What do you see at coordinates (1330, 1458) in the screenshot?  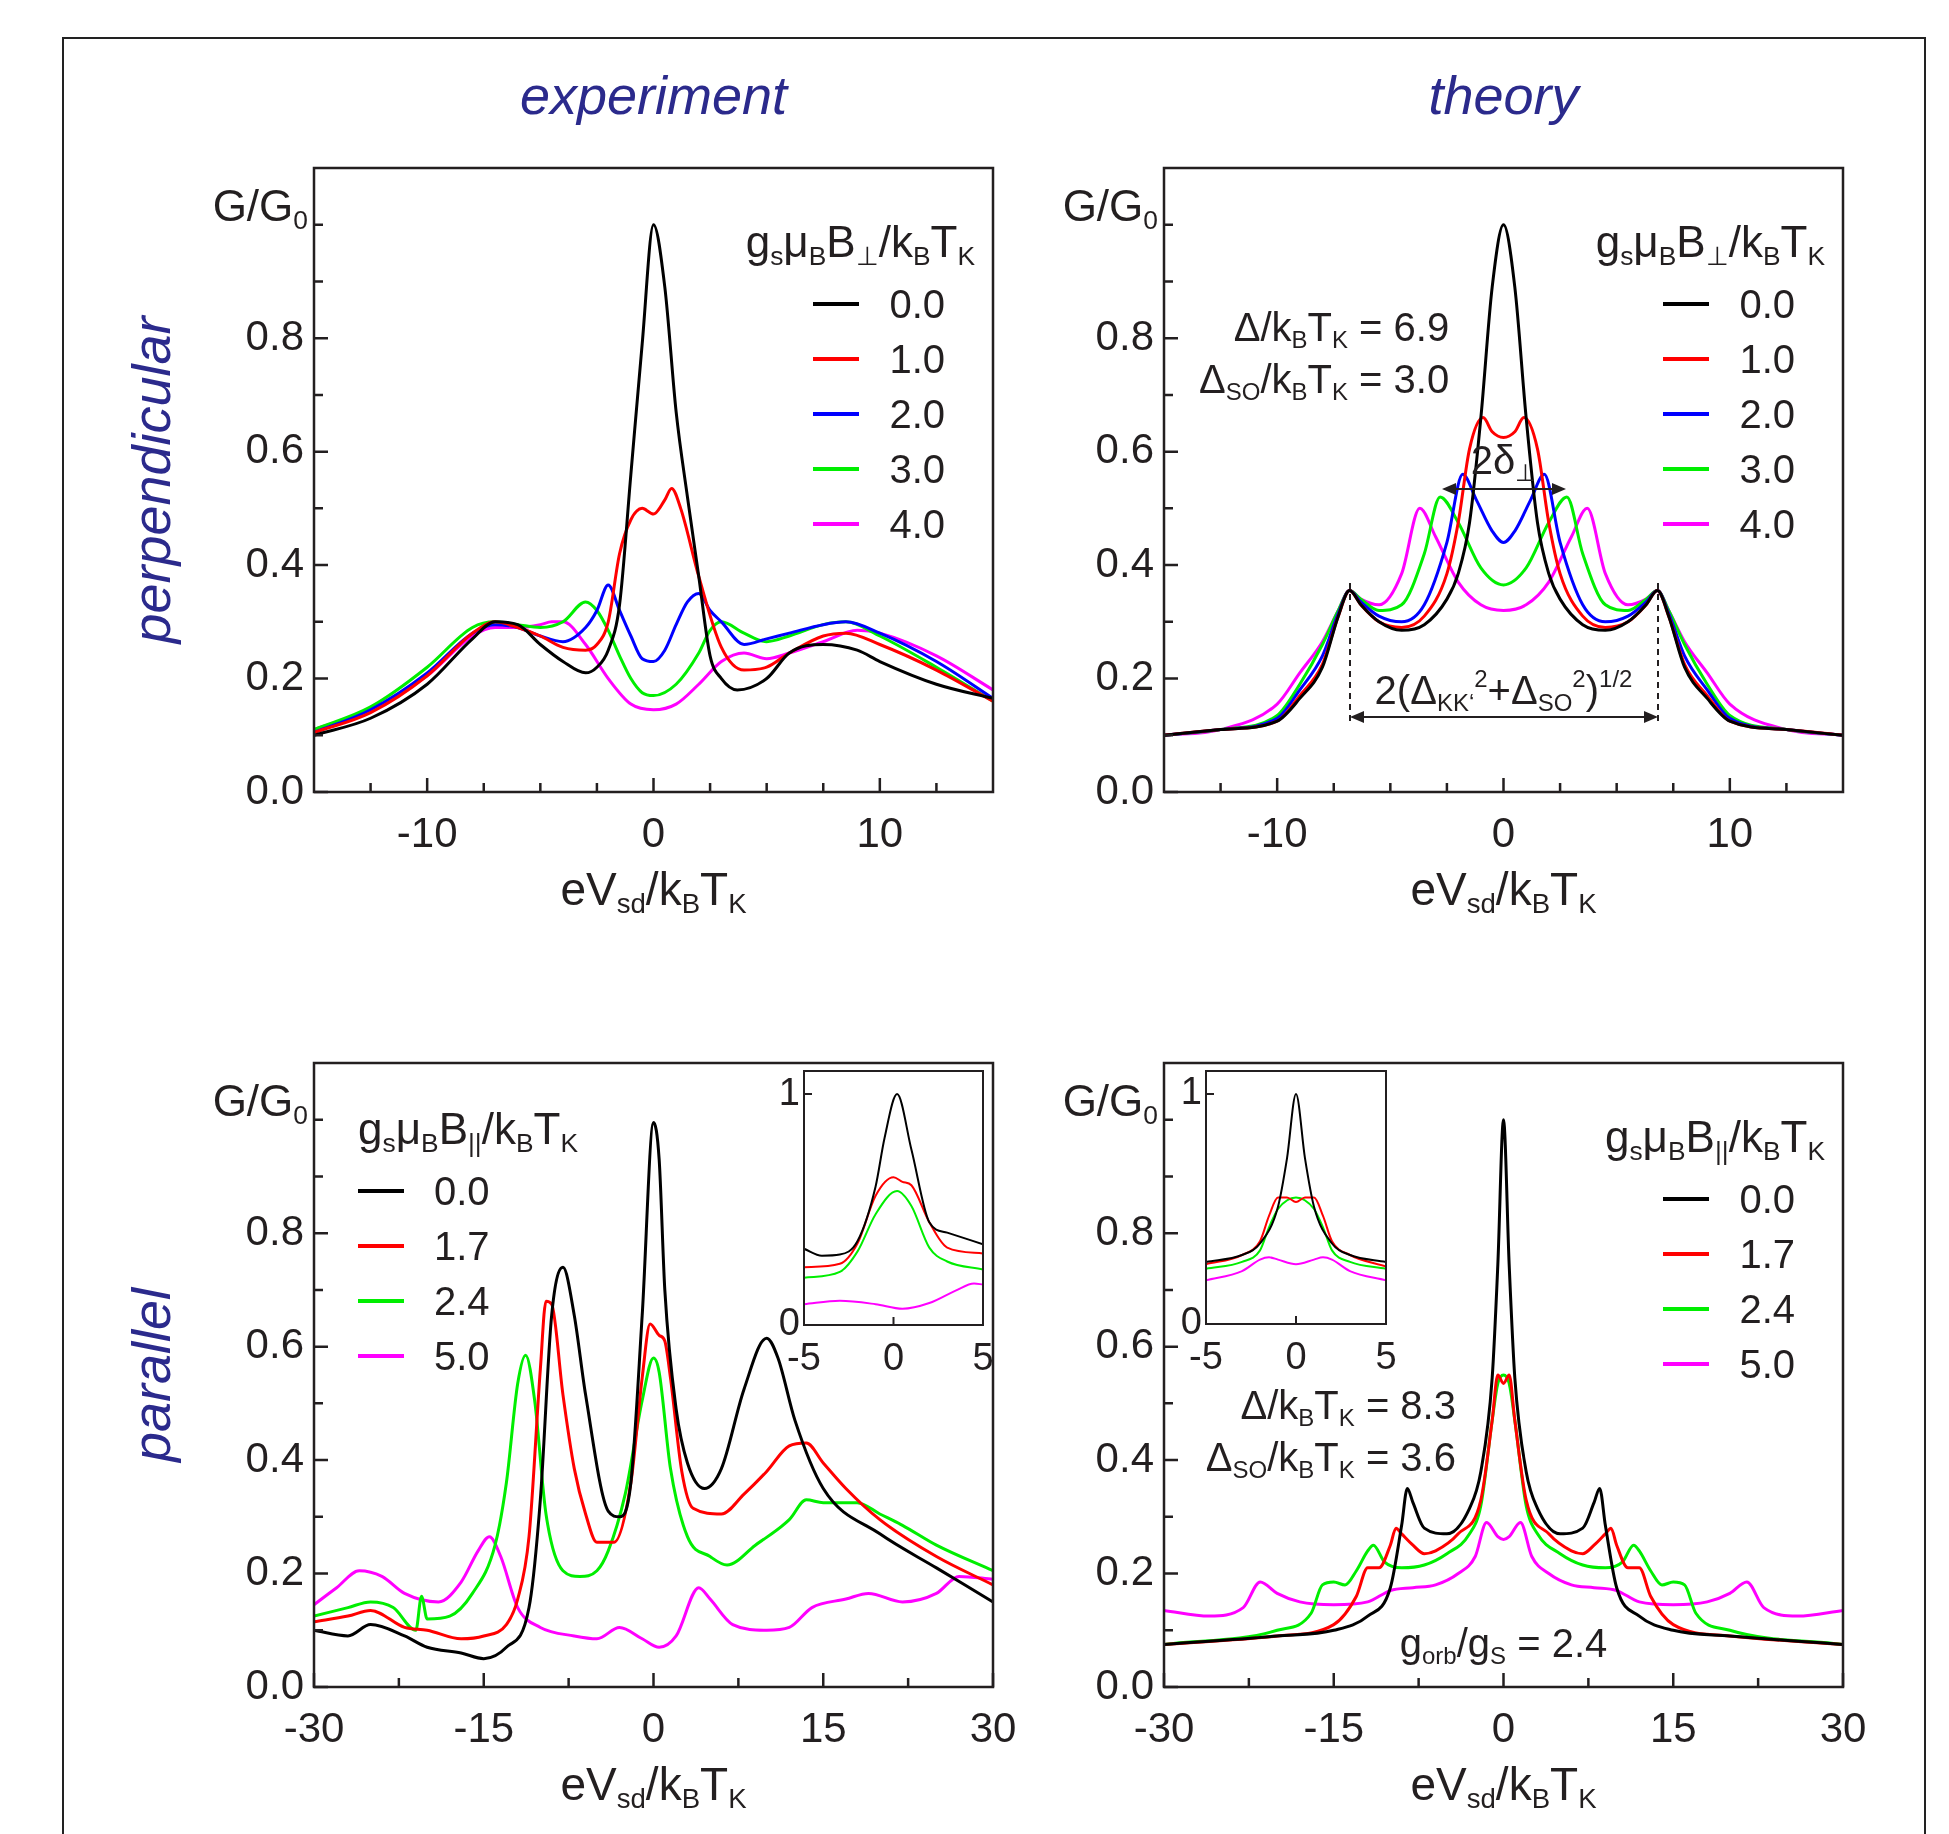 I see `annotation: Δ$_{SO}$/k$_{B}$T$_{K}$ = 3.6` at bounding box center [1330, 1458].